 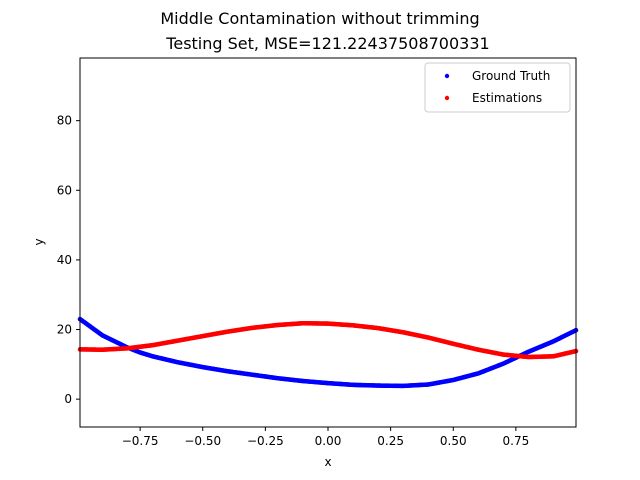 What do you see at coordinates (64, 121) in the screenshot?
I see `y-tick-label: 80` at bounding box center [64, 121].